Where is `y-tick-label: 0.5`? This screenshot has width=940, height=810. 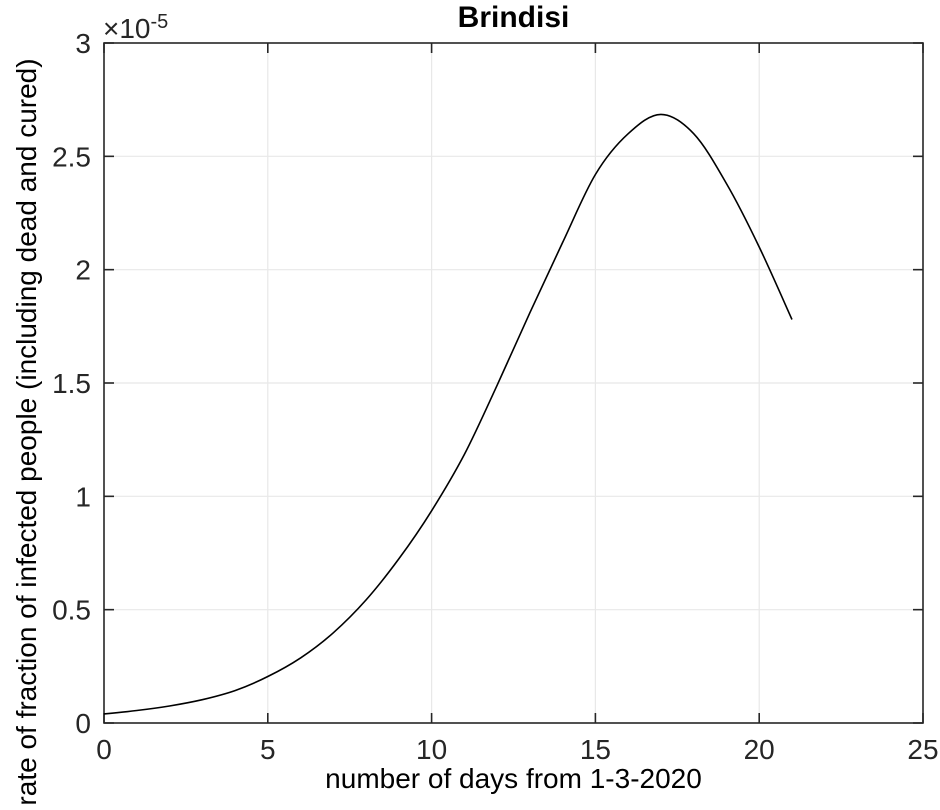
y-tick-label: 0.5 is located at coordinates (71, 610).